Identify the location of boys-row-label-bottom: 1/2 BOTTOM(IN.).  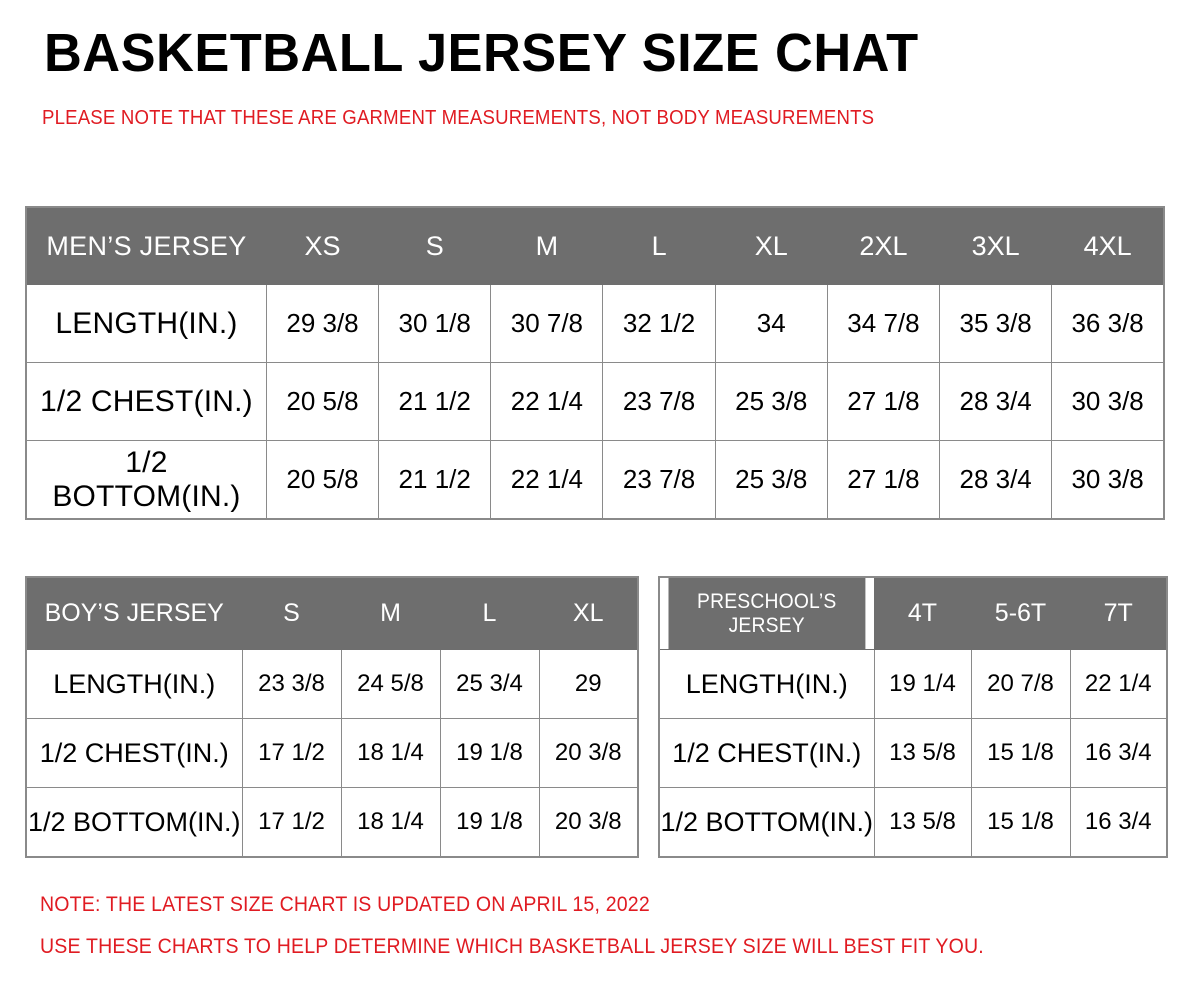
(134, 822).